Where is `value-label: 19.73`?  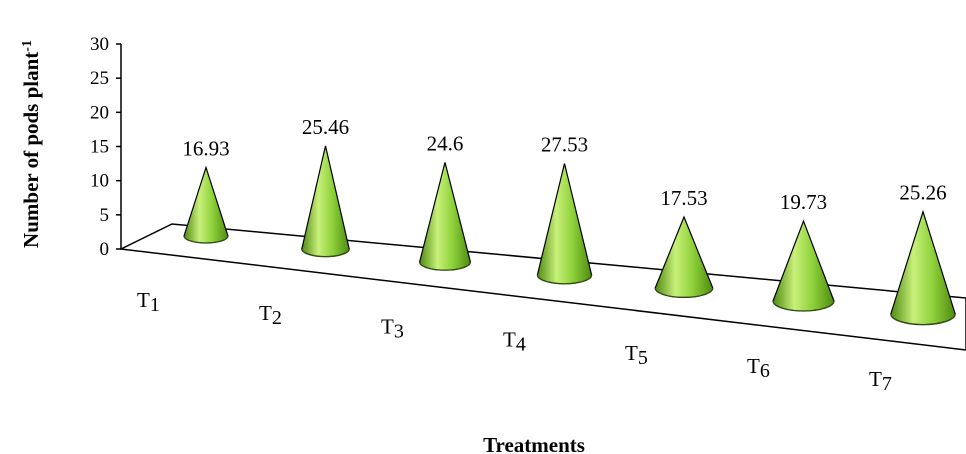 value-label: 19.73 is located at coordinates (803, 202).